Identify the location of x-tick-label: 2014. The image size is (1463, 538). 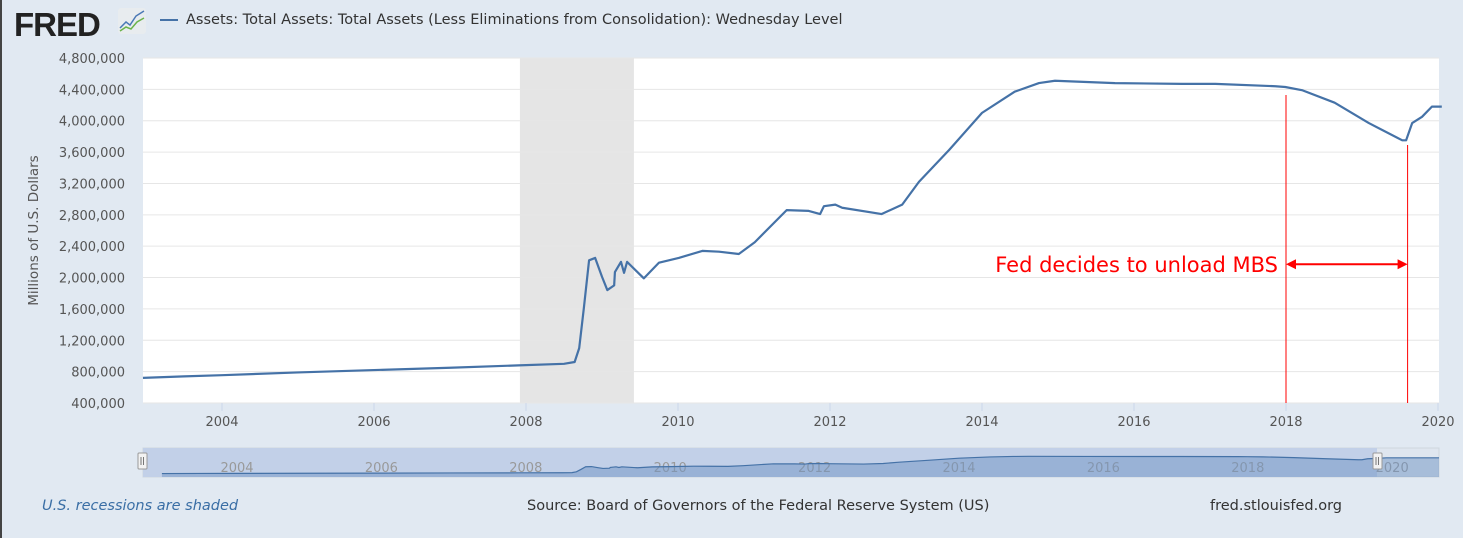
(981, 422).